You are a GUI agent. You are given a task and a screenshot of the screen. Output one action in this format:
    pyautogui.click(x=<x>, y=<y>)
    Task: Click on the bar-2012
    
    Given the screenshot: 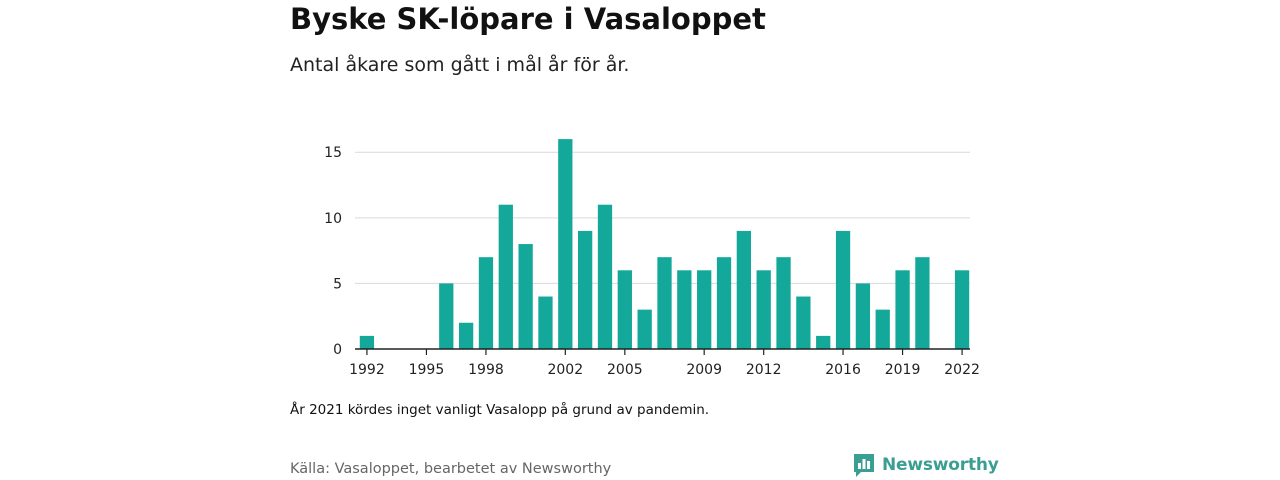 What is the action you would take?
    pyautogui.click(x=763, y=309)
    